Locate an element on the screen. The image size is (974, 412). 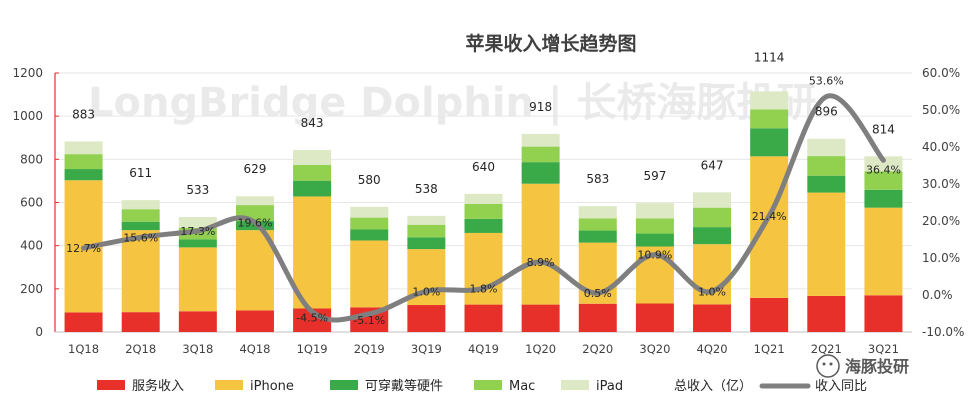
yoy-label: 0.5% is located at coordinates (598, 293).